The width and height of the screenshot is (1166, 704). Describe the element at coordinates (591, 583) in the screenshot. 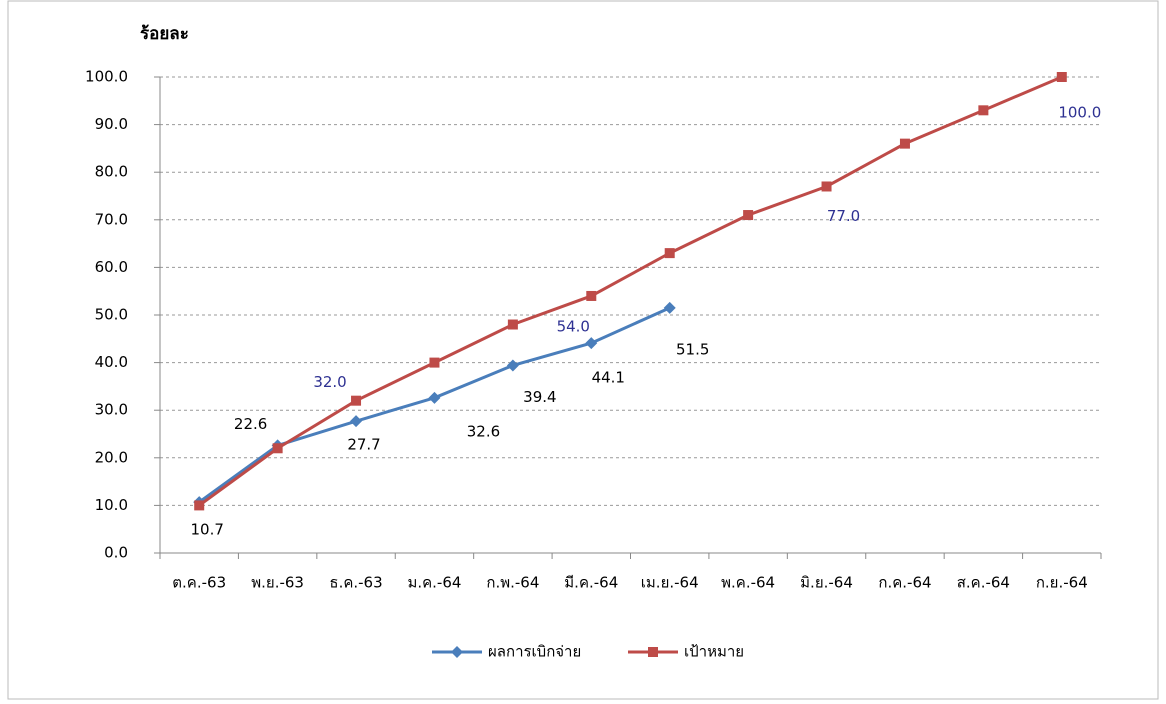

I see `x-tick-label: มี.ค.-64` at that location.